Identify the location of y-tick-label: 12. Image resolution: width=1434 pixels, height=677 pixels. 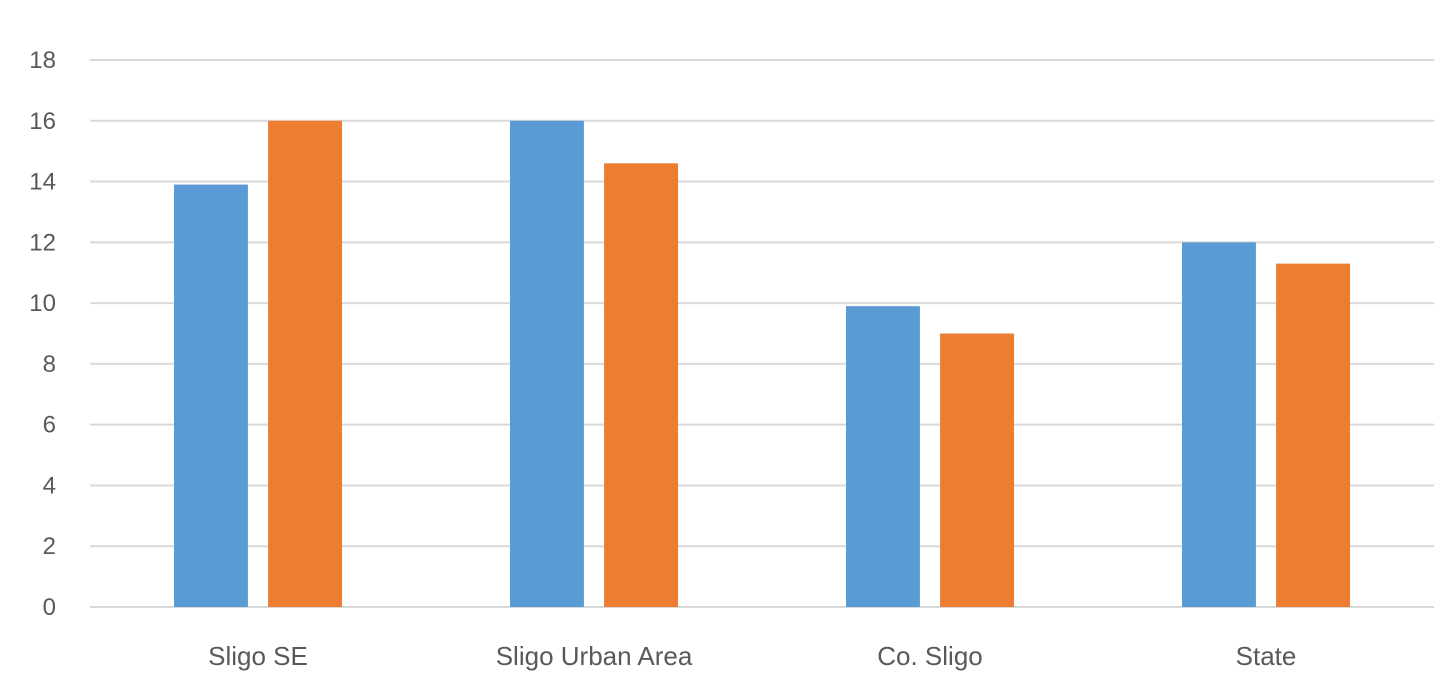
(42, 242).